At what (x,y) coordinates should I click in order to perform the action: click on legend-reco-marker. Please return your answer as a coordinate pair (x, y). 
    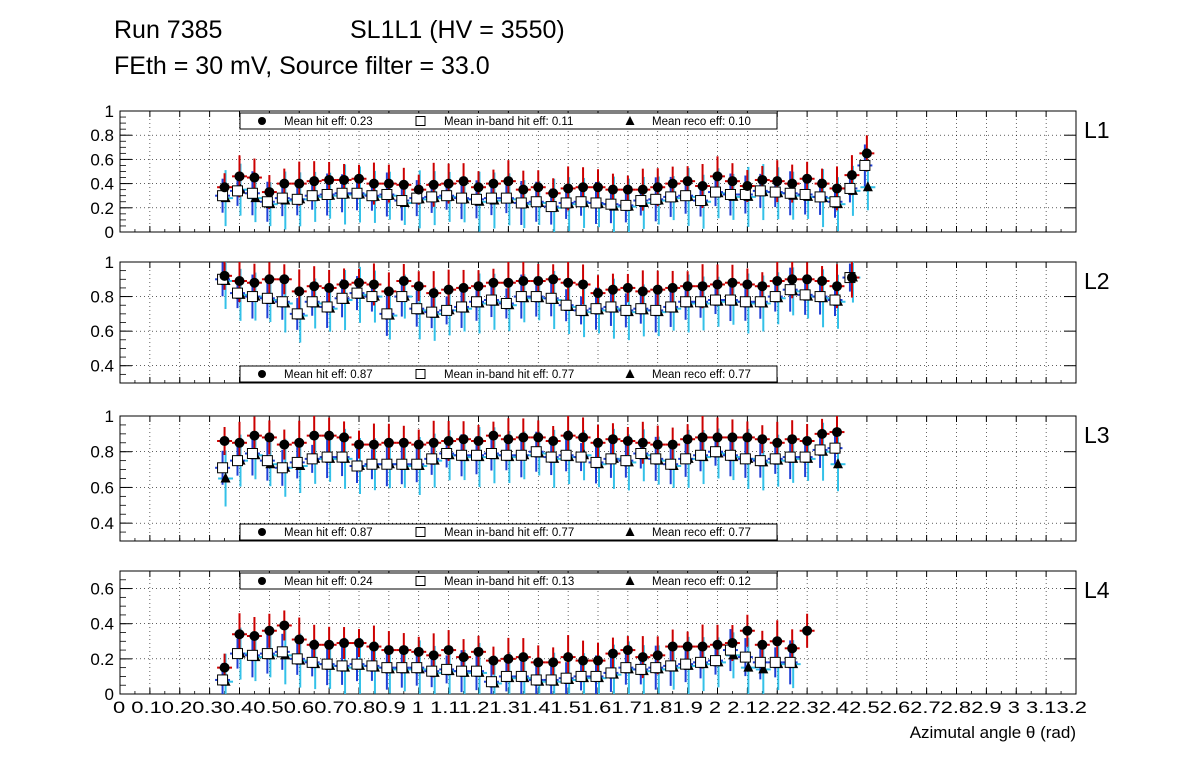
    Looking at the image, I should click on (630, 373).